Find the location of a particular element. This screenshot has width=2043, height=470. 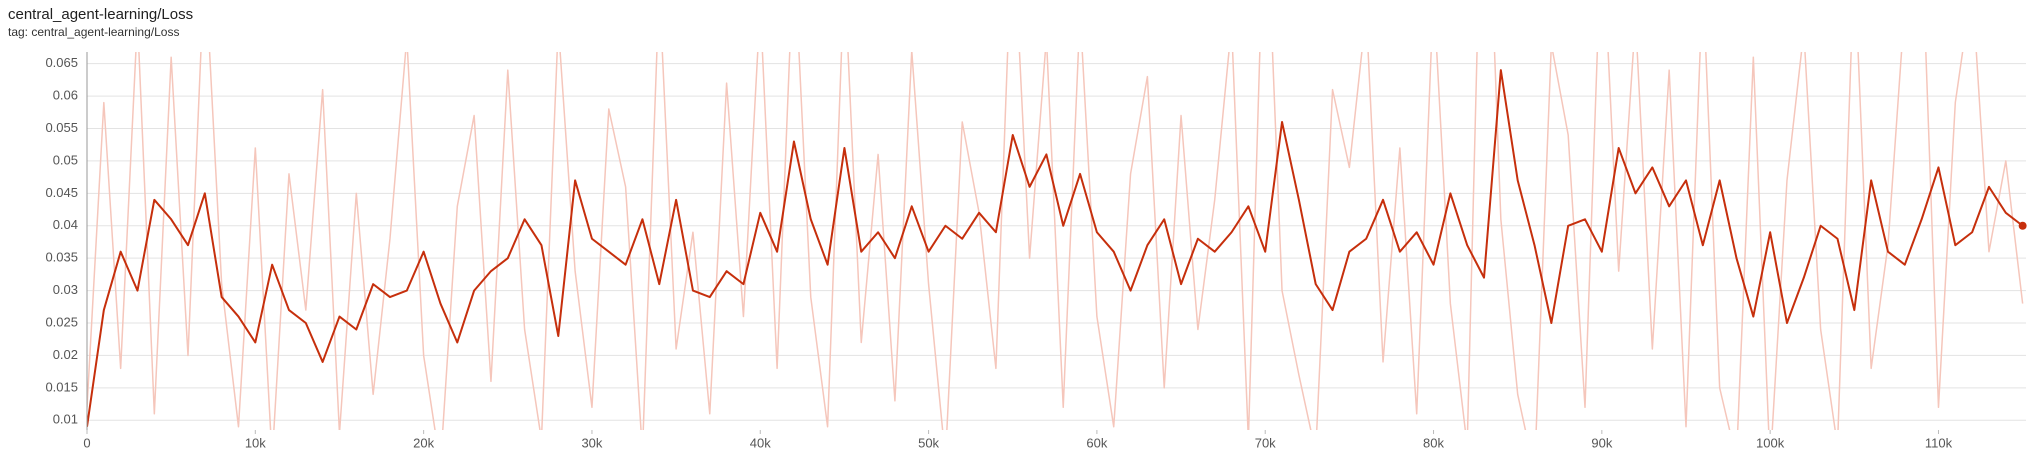

x-tick-label: 90k is located at coordinates (1601, 442).